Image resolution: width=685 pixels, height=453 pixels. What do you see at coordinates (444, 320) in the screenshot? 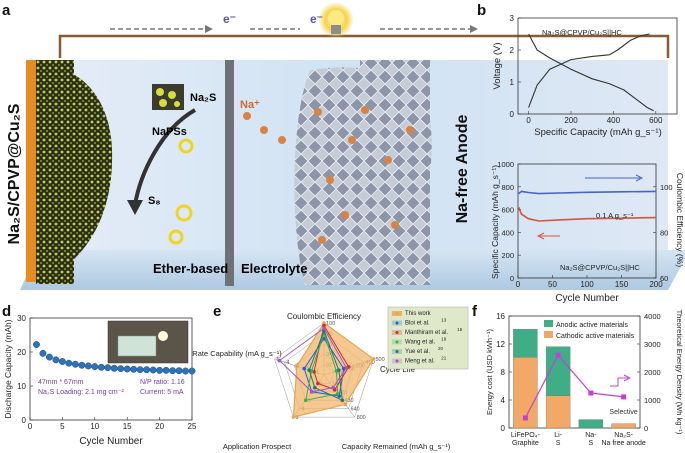
I see `legend-ref-1: 13` at bounding box center [444, 320].